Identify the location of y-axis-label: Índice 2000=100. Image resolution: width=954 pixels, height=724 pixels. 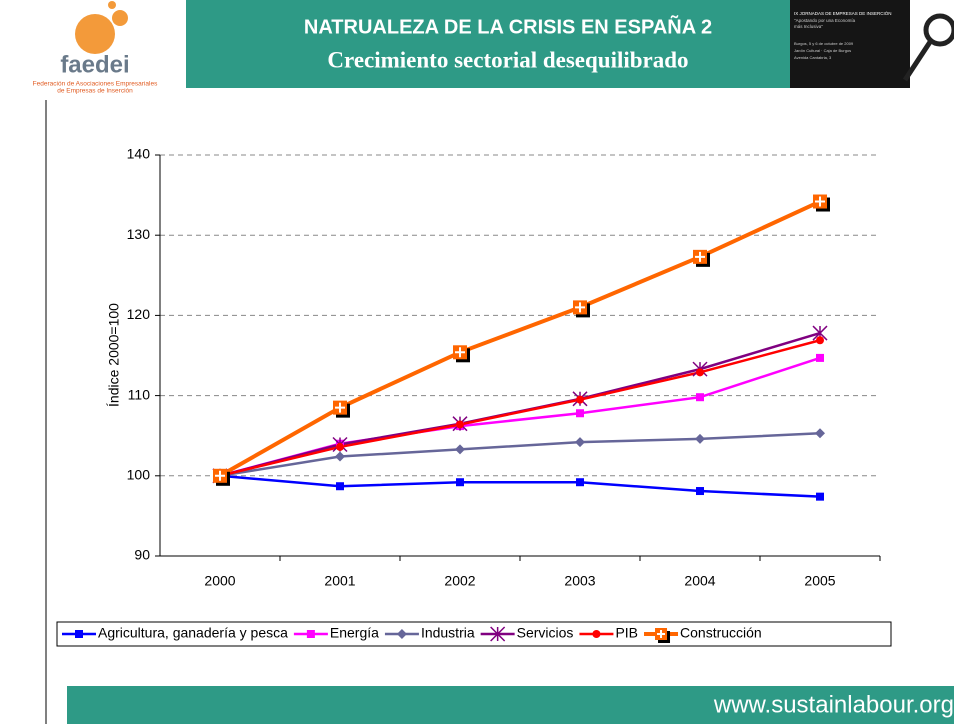
(114, 355).